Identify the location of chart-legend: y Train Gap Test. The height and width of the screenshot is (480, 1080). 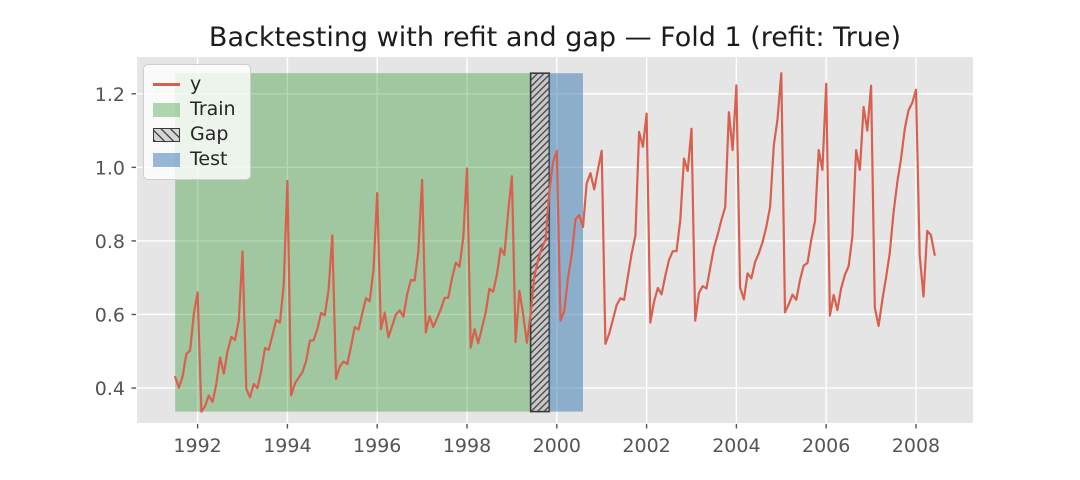
(197, 122).